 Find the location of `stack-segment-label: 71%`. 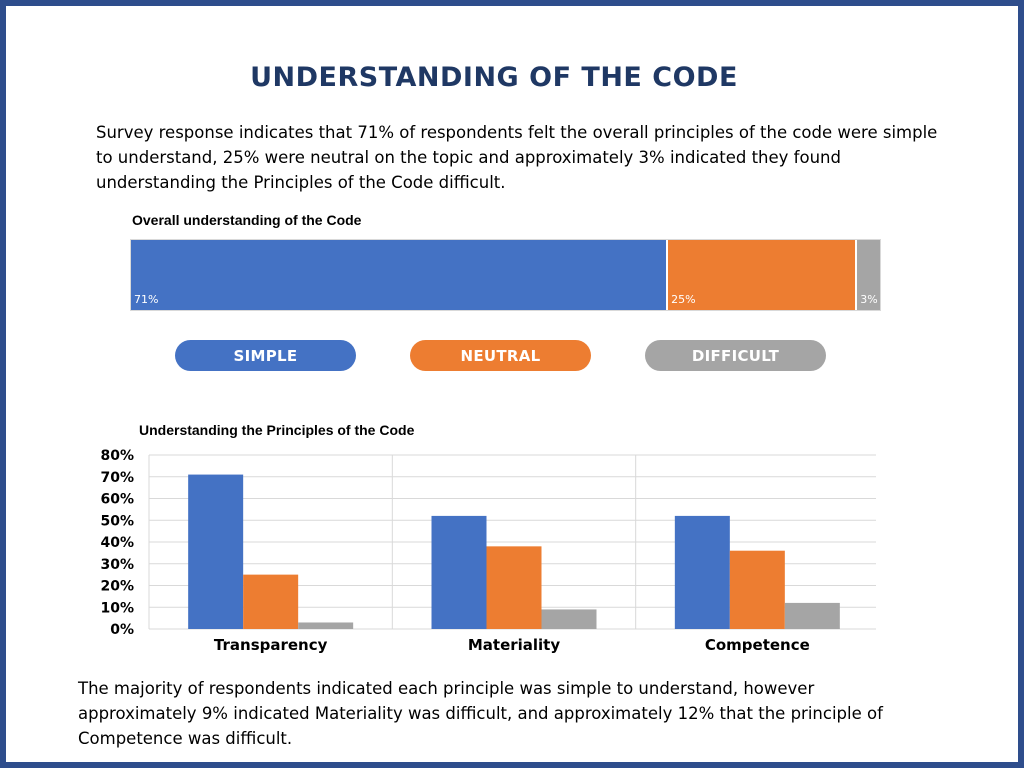

stack-segment-label: 71% is located at coordinates (146, 299).